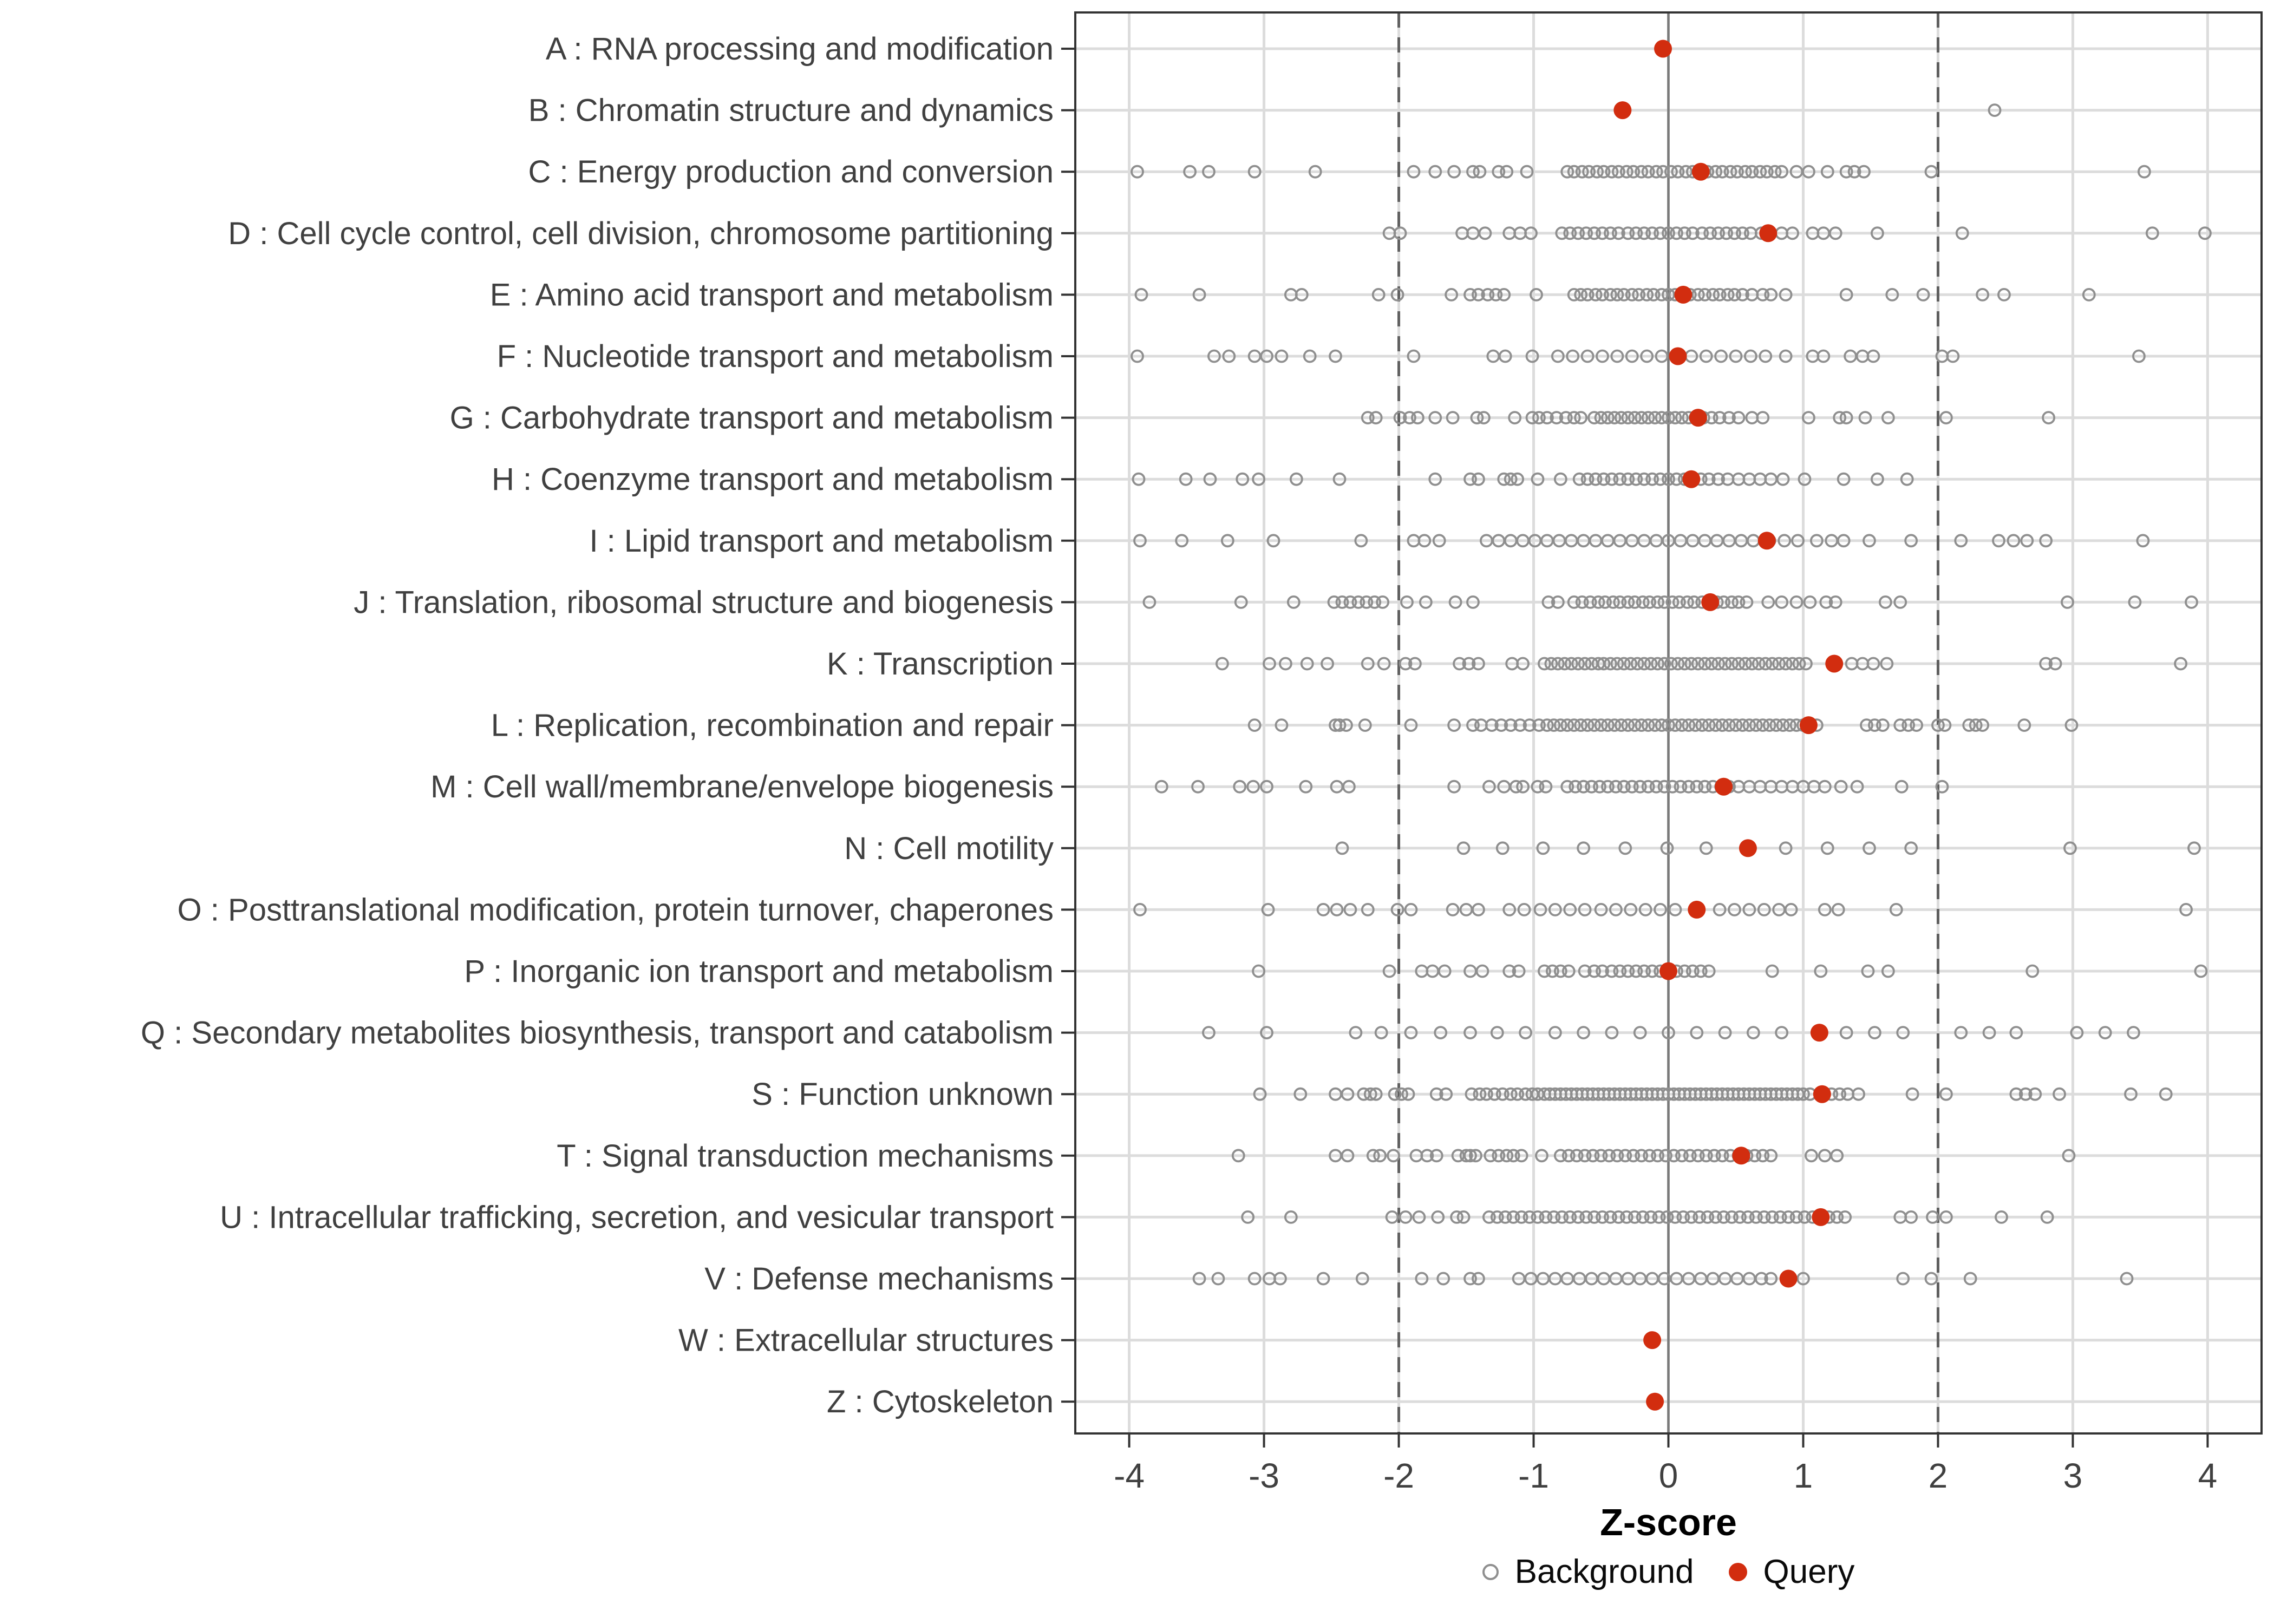 Image resolution: width=2274 pixels, height=1624 pixels. I want to click on open-circle-icon, so click(1490, 1572).